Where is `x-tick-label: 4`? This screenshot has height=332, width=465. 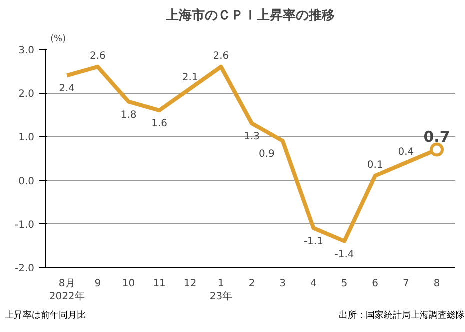
x-tick-label: 4 is located at coordinates (313, 284).